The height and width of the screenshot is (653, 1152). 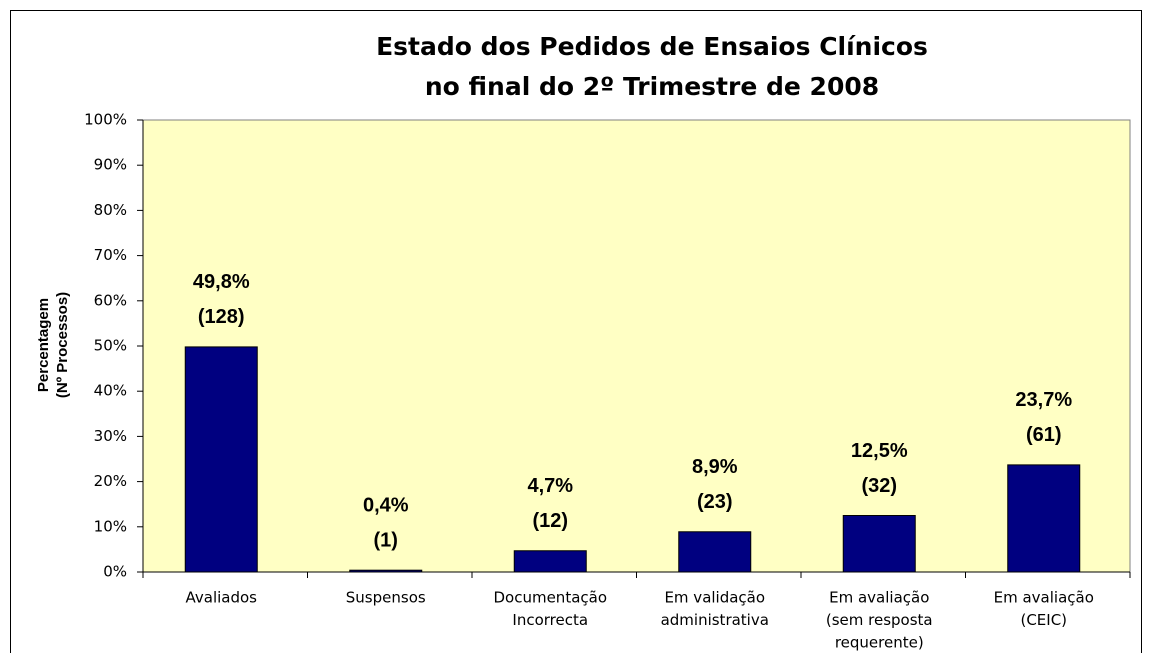 What do you see at coordinates (110, 165) in the screenshot?
I see `y-tick-label: 90%` at bounding box center [110, 165].